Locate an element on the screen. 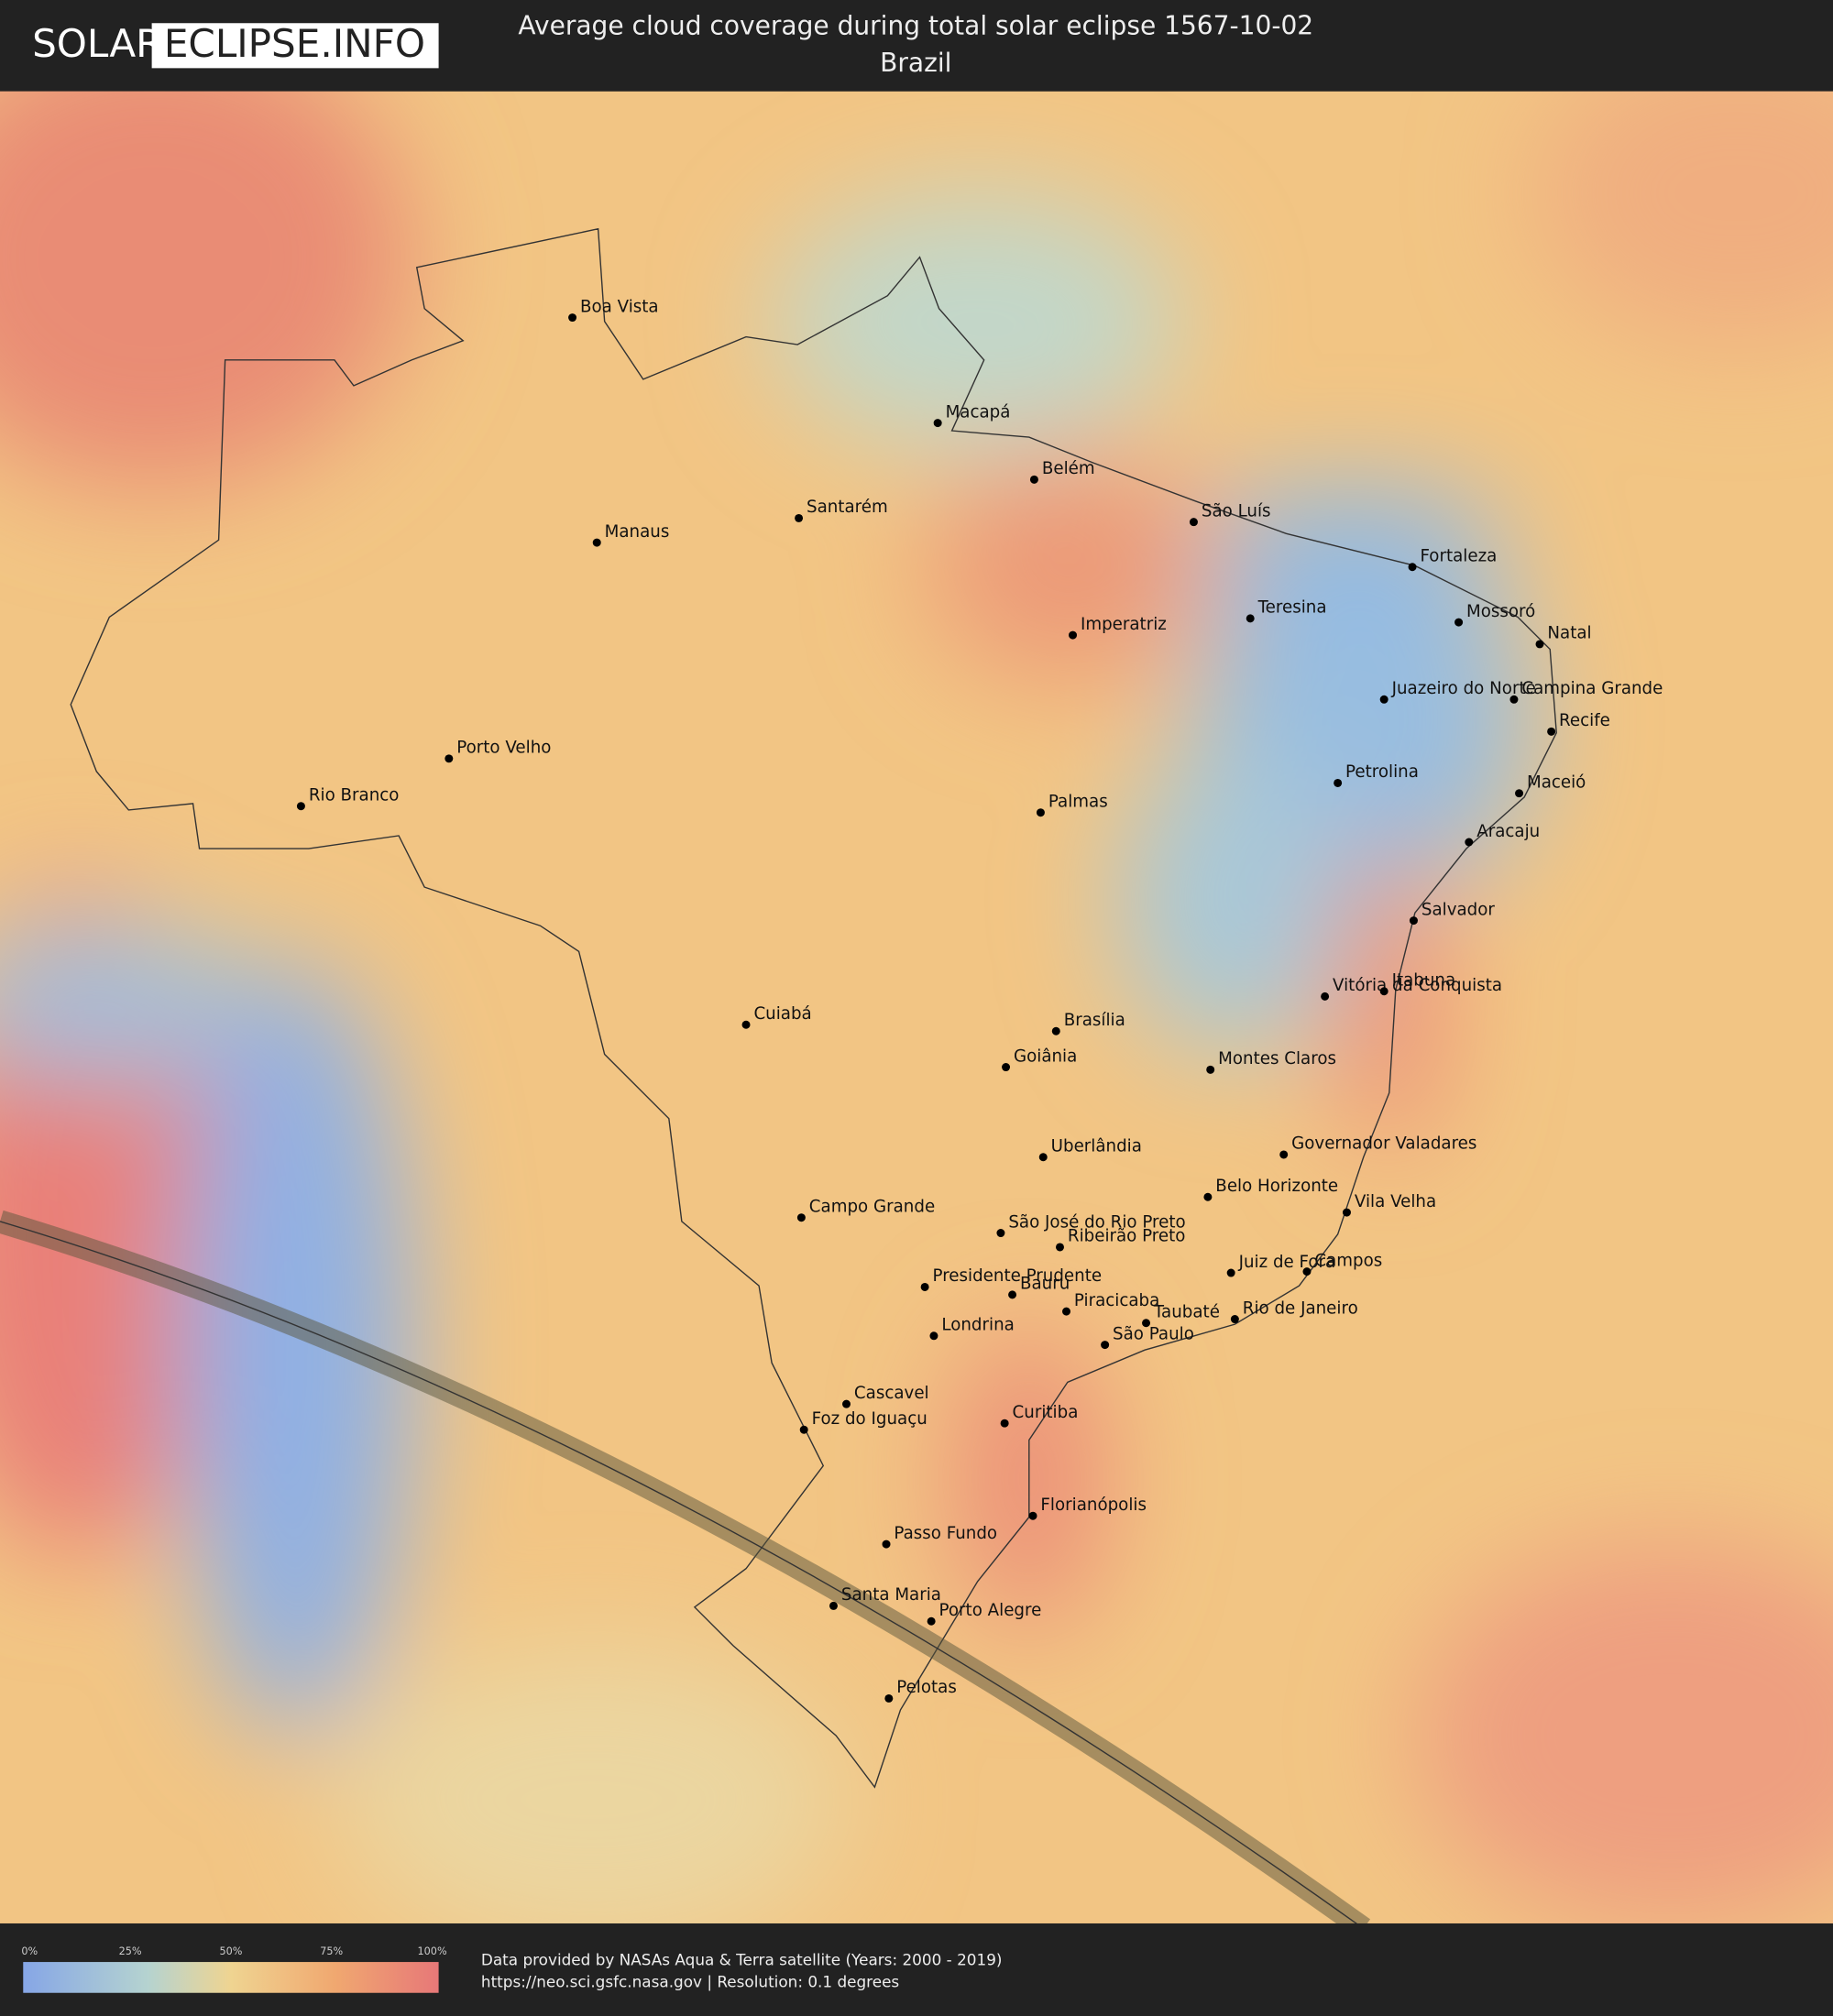  scale-tick-label: 75% is located at coordinates (331, 1951).